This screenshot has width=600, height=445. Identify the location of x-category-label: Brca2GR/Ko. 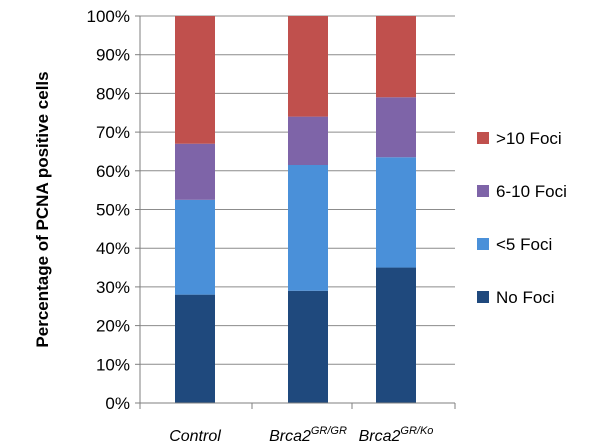
(396, 435).